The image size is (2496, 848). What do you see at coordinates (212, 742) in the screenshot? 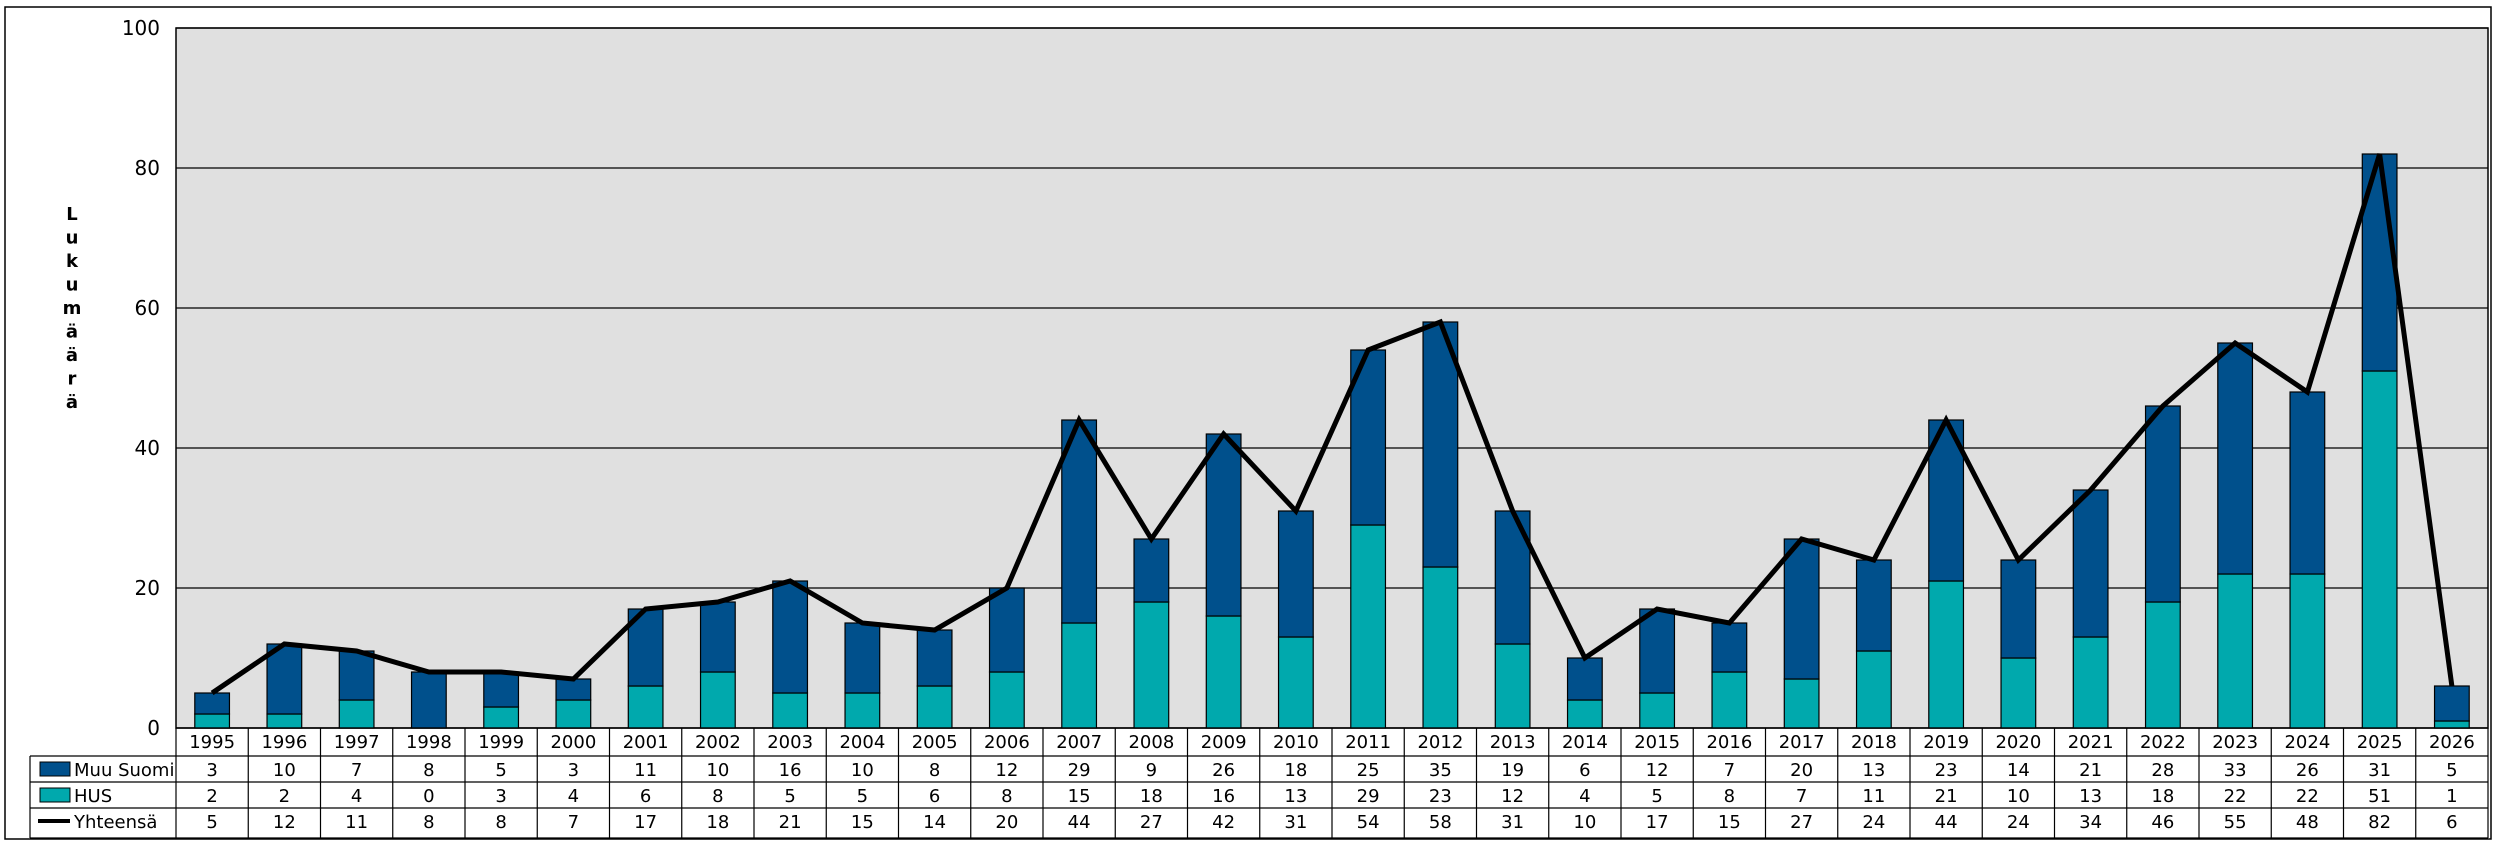
I see `x-tick-label: 1995` at bounding box center [212, 742].